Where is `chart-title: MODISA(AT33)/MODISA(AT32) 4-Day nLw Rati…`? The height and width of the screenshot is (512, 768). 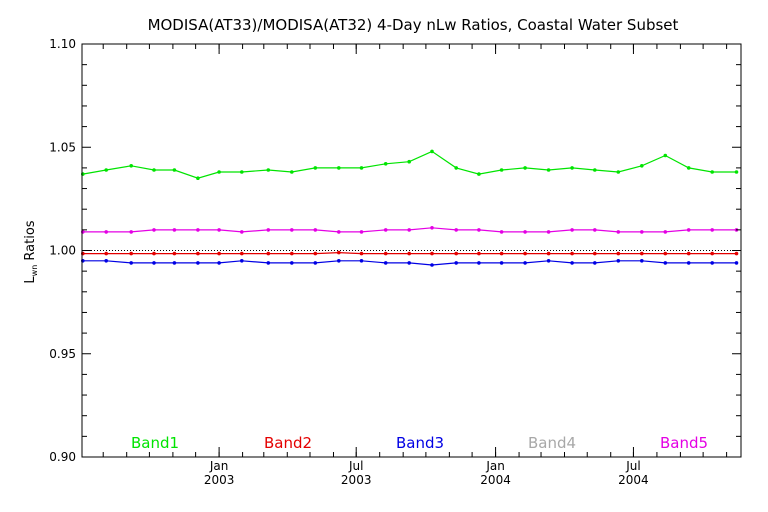 chart-title: MODISA(AT33)/MODISA(AT32) 4-Day nLw Rati… is located at coordinates (413, 25).